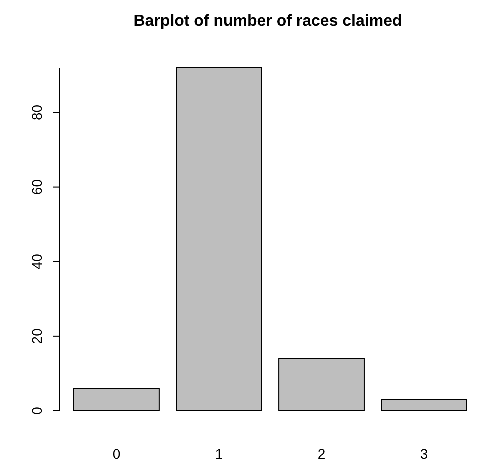 The width and height of the screenshot is (481, 463). What do you see at coordinates (37, 187) in the screenshot?
I see `y-tick-label: 60` at bounding box center [37, 187].